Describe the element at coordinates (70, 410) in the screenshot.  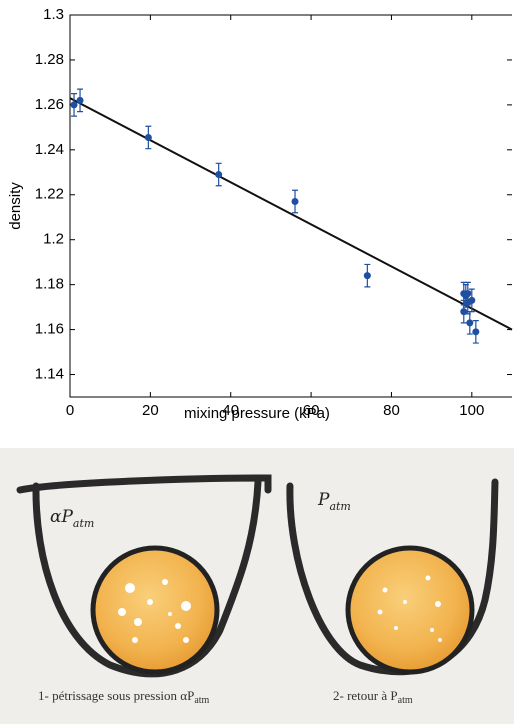
I see `x-tick-label: 0` at that location.